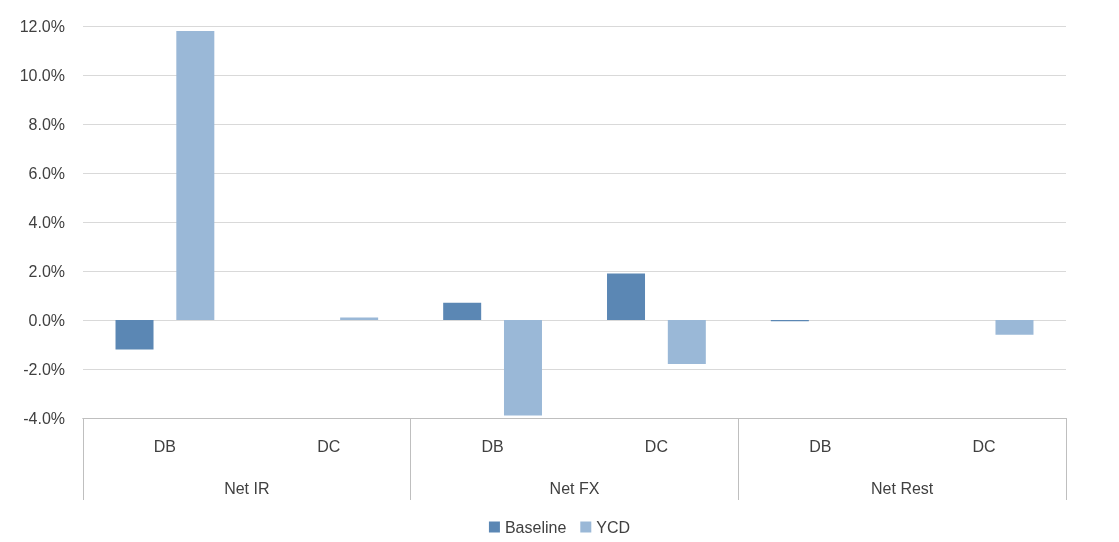 Image resolution: width=1119 pixels, height=542 pixels. Describe the element at coordinates (574, 488) in the screenshot. I see `text: Net FX` at that location.